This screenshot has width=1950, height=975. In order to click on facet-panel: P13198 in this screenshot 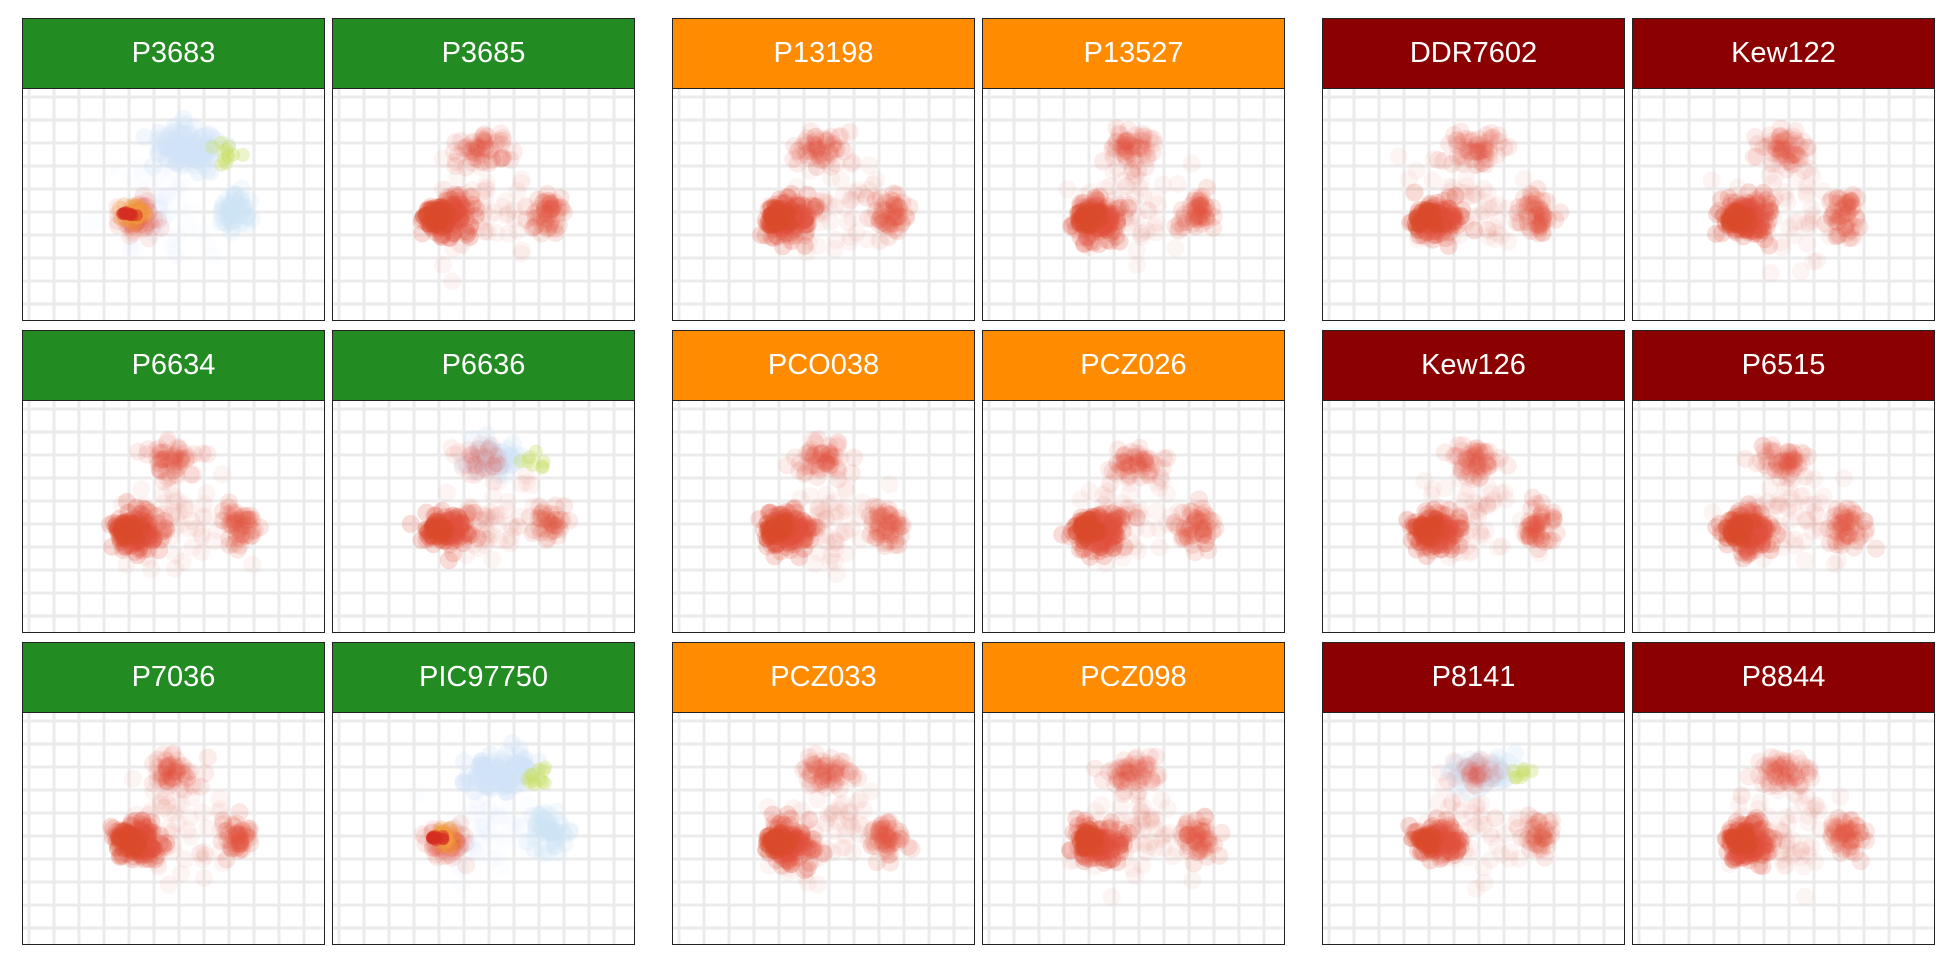, I will do `click(823, 173)`.